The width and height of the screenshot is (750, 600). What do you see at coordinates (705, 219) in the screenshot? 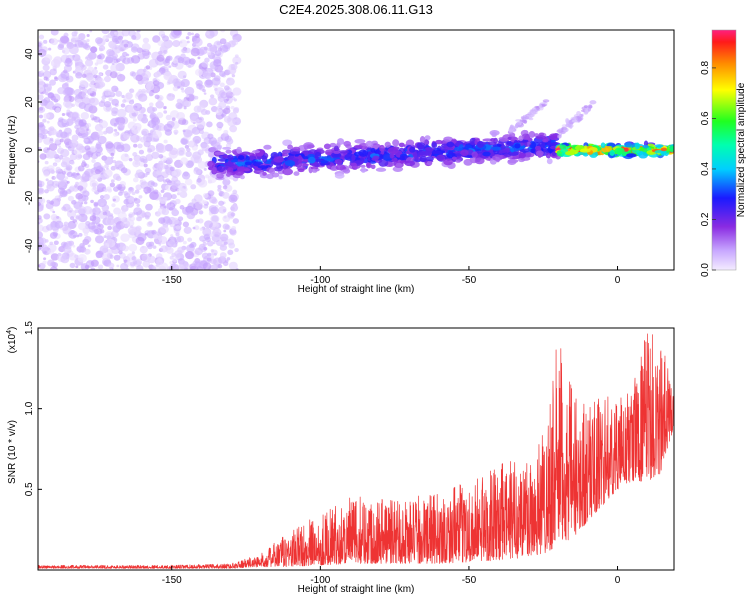
I see `colorbar-tick-label: 0.2` at bounding box center [705, 219].